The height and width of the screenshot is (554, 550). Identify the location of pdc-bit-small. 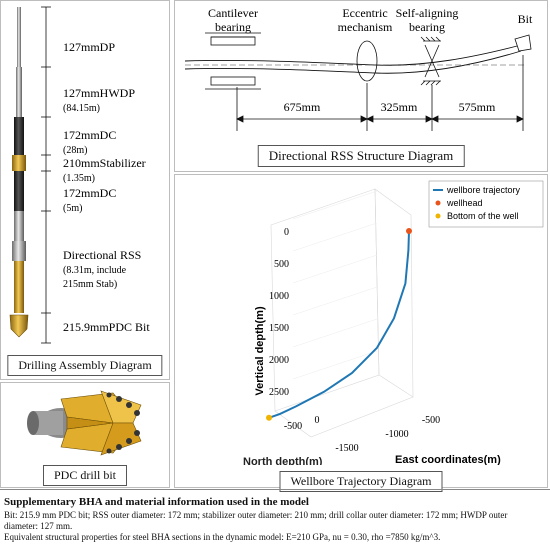
(19, 326).